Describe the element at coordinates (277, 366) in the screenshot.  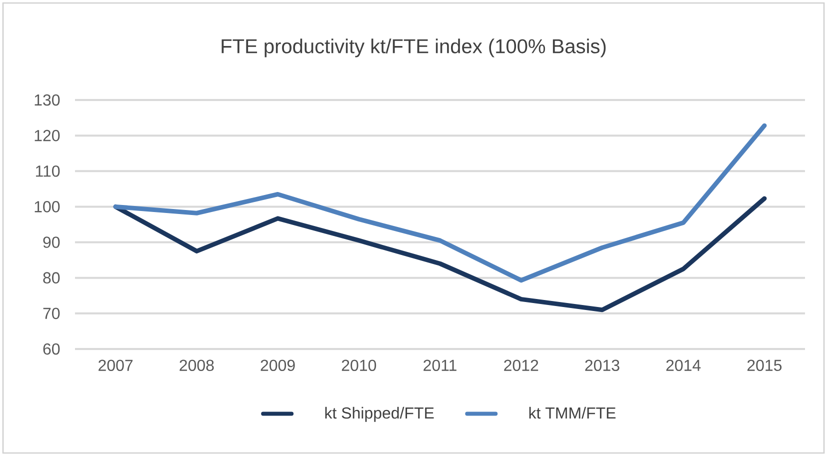
I see `x-tick-label: 2009` at that location.